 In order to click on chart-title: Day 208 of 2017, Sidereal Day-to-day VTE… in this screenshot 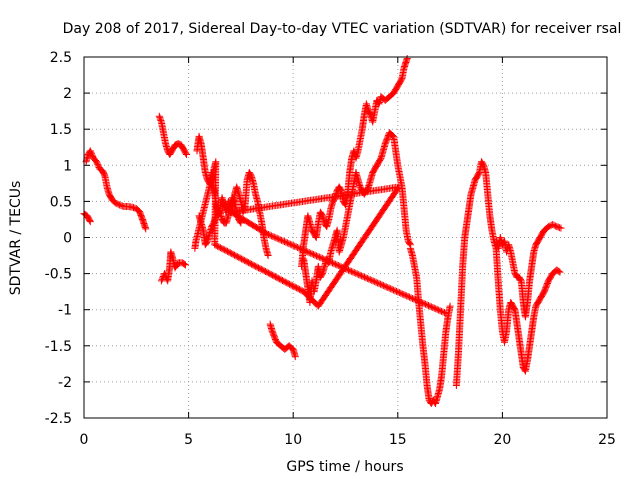, I will do `click(342, 29)`.